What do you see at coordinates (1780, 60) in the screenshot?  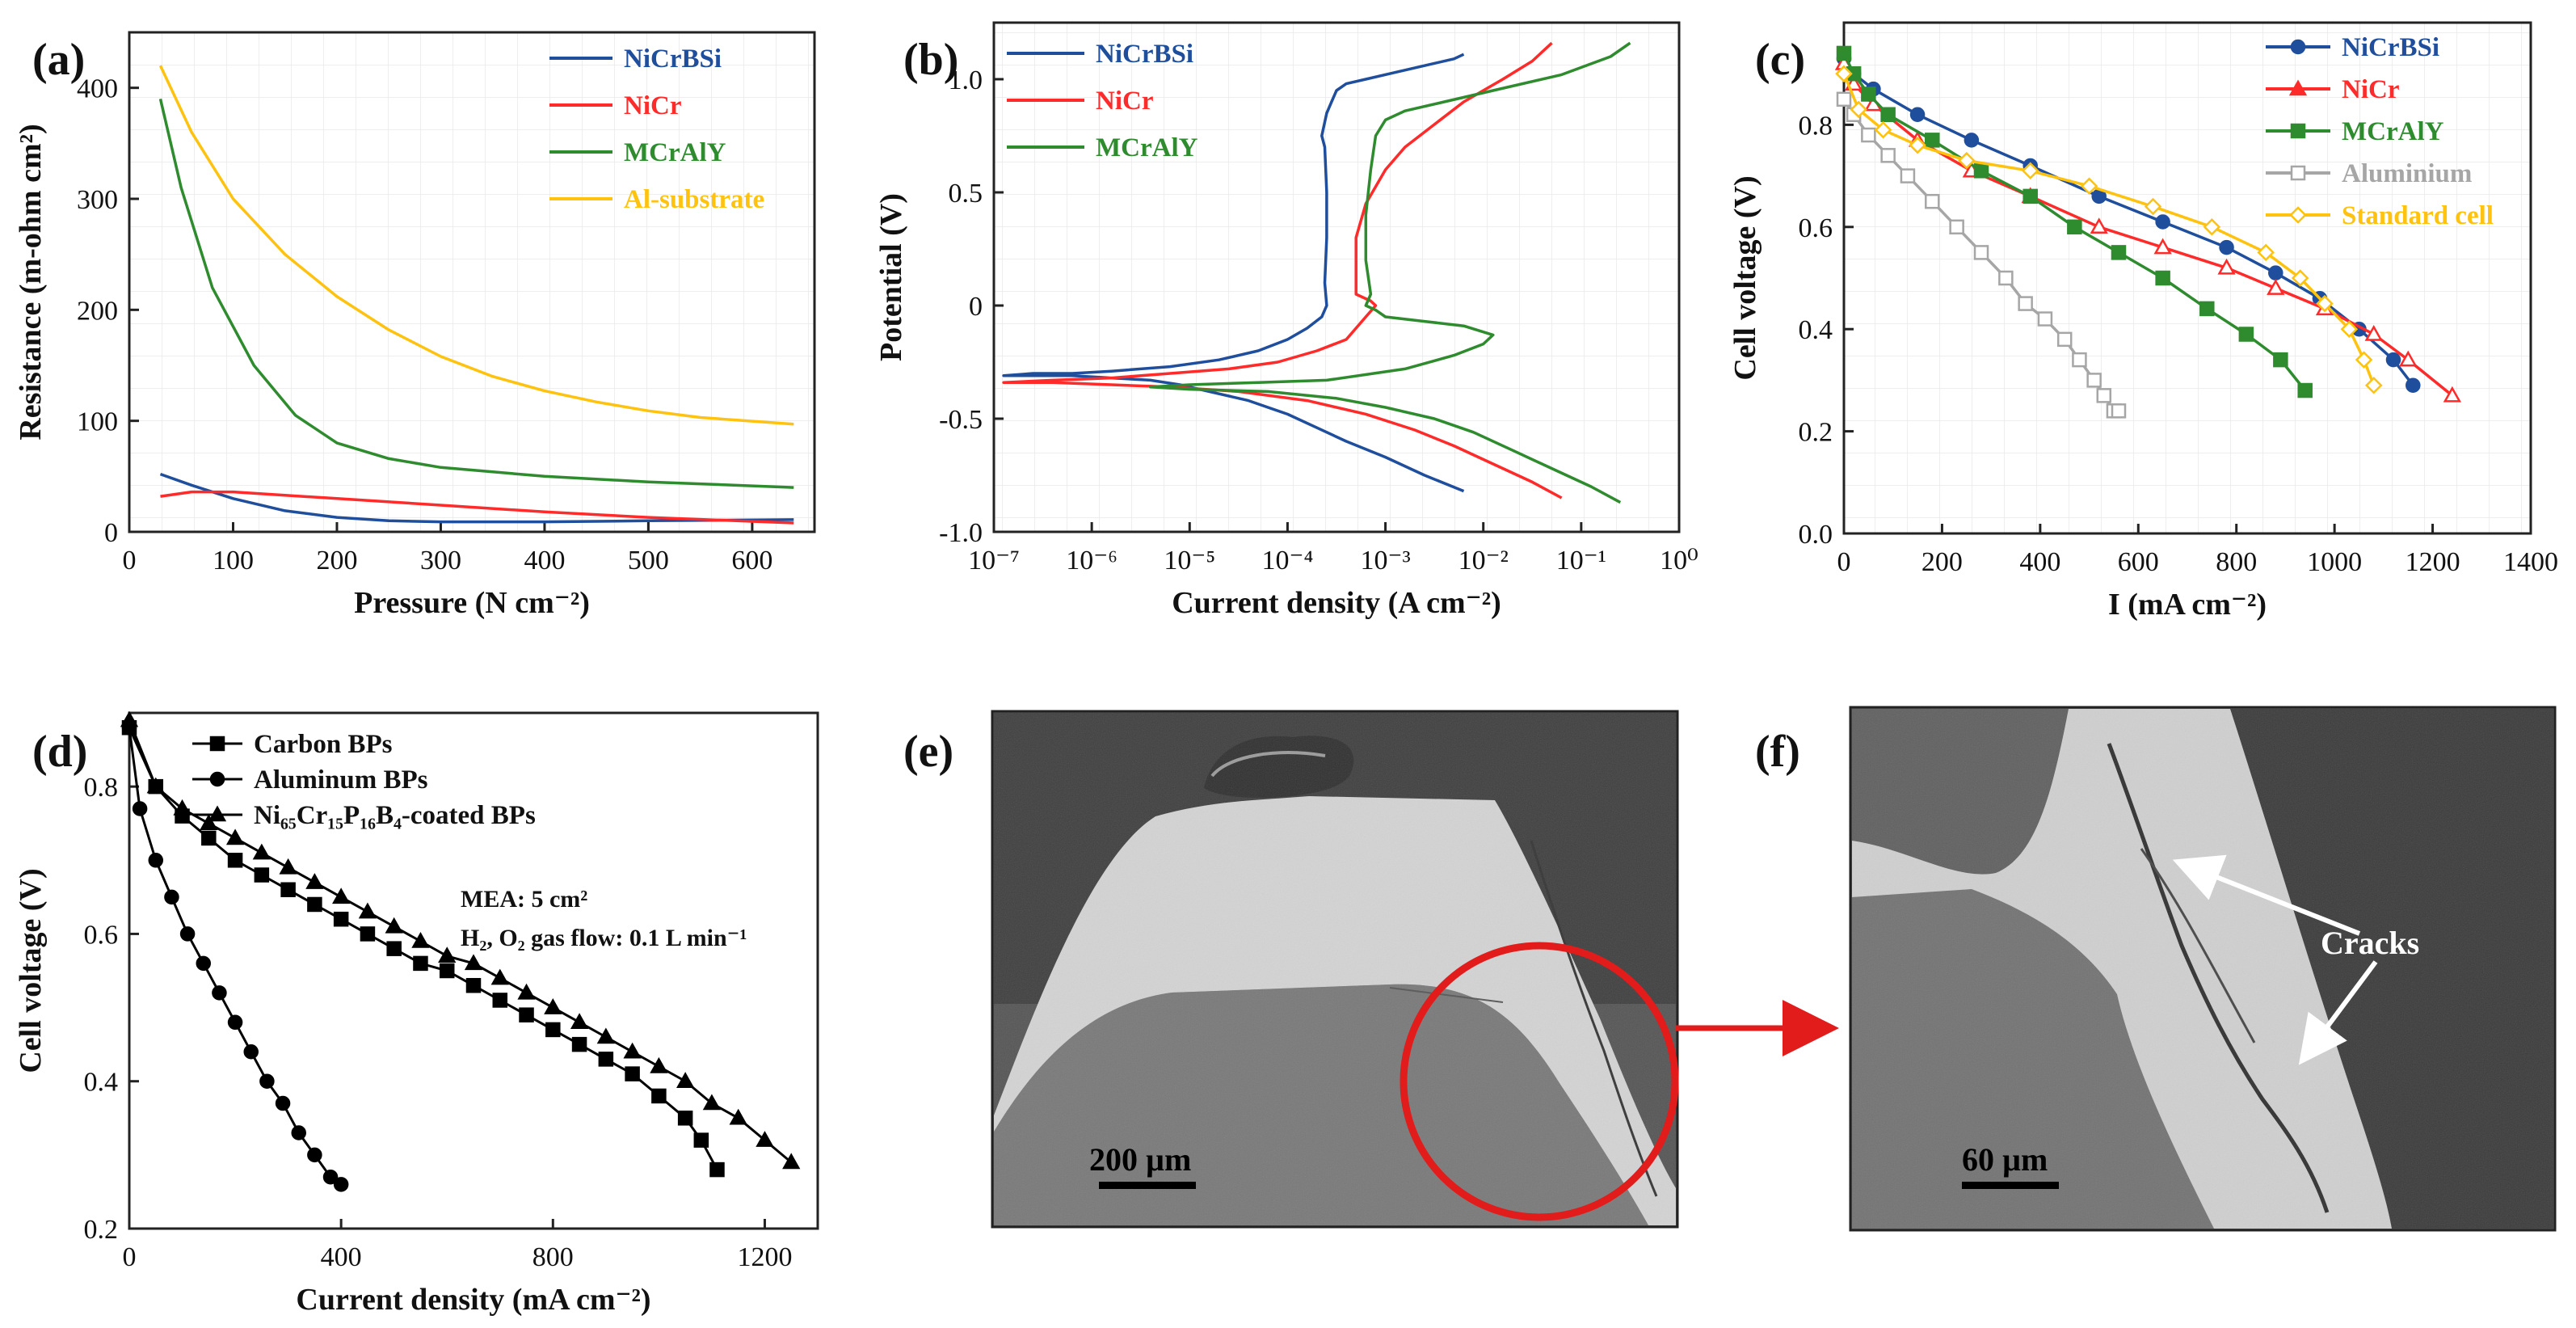 I see `panel-label-c: (c)` at bounding box center [1780, 60].